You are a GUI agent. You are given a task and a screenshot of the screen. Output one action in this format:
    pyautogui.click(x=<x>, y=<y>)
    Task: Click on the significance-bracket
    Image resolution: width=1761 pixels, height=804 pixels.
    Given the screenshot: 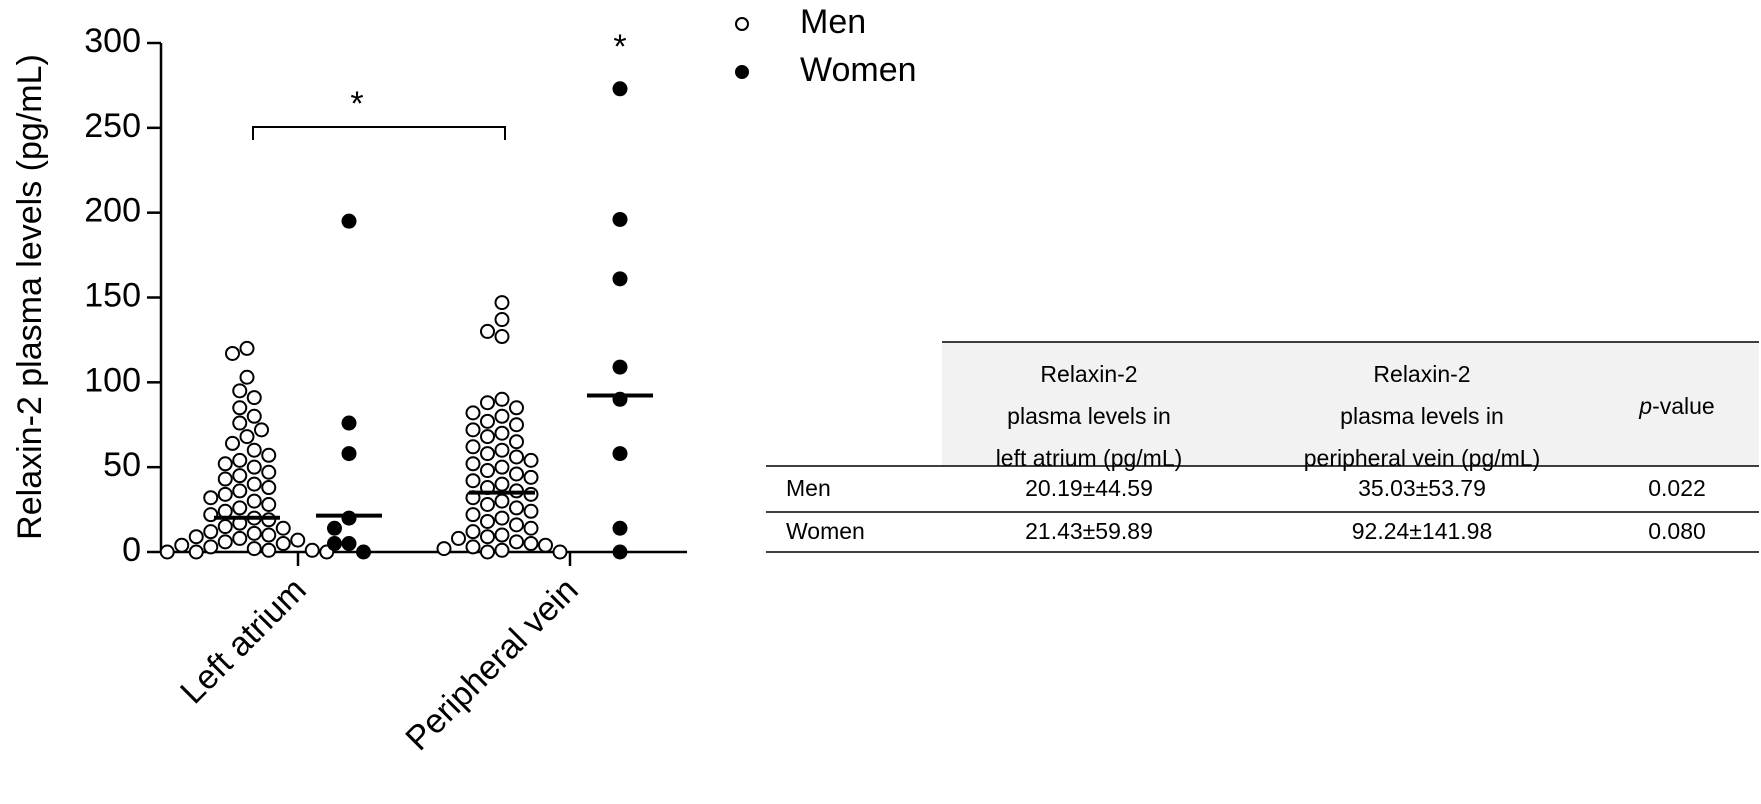 What is the action you would take?
    pyautogui.click(x=379, y=133)
    